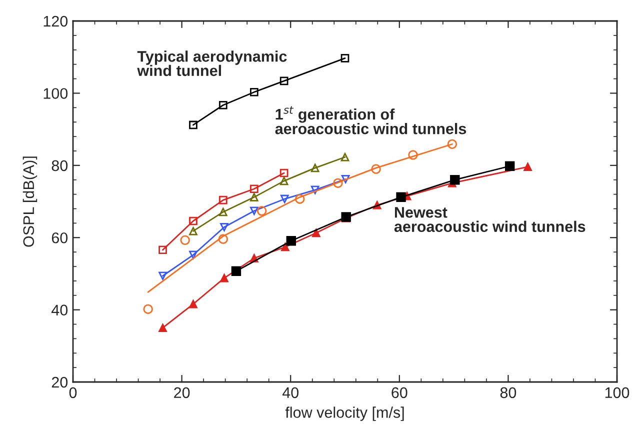  What do you see at coordinates (30, 201) in the screenshot?
I see `y-axis-title: OSPL [dB(A)]` at bounding box center [30, 201].